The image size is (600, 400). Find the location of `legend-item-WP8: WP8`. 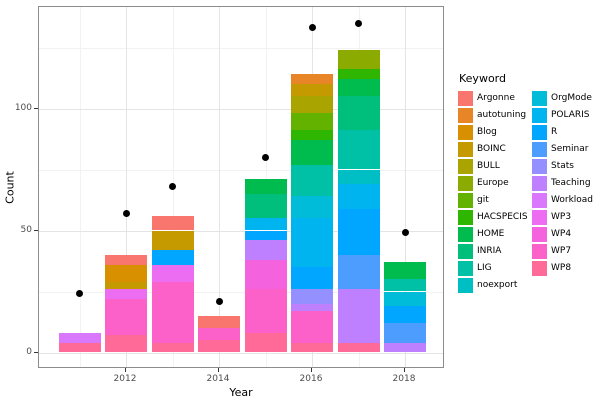

legend-item-WP8: WP8 is located at coordinates (562, 268).